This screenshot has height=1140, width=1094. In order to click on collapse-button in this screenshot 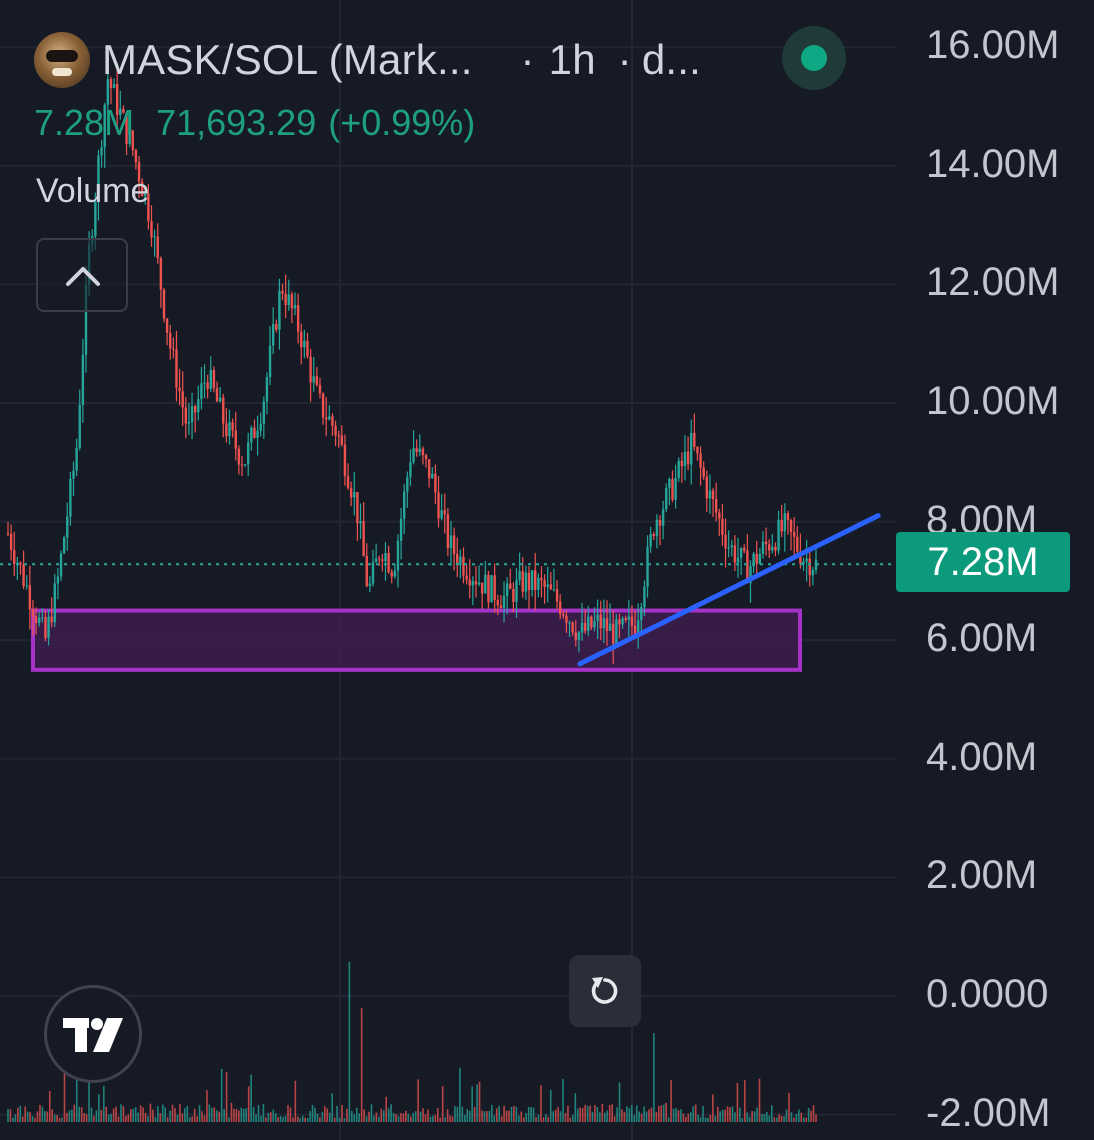, I will do `click(82, 275)`.